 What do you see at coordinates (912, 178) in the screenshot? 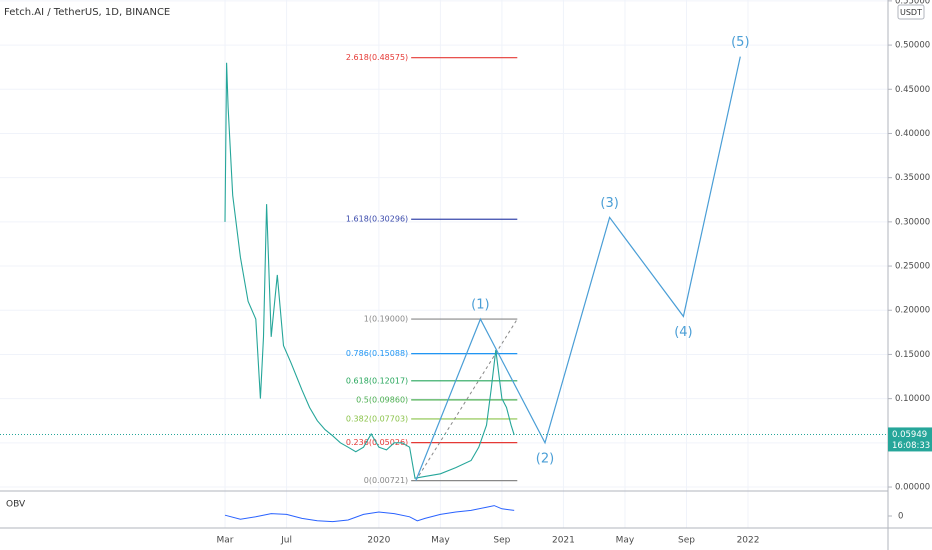
I see `y-tick-label: 0.35000` at bounding box center [912, 178].